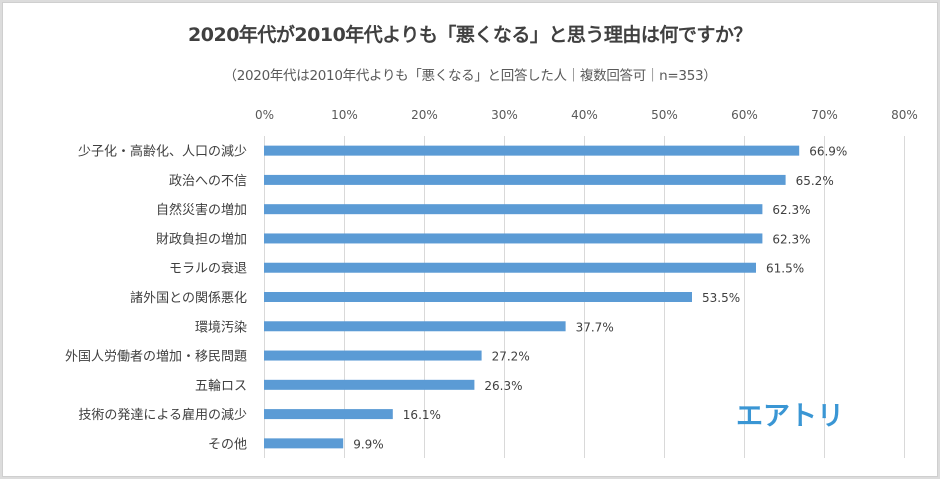 The width and height of the screenshot is (940, 479). I want to click on value-label: 53.5%, so click(721, 298).